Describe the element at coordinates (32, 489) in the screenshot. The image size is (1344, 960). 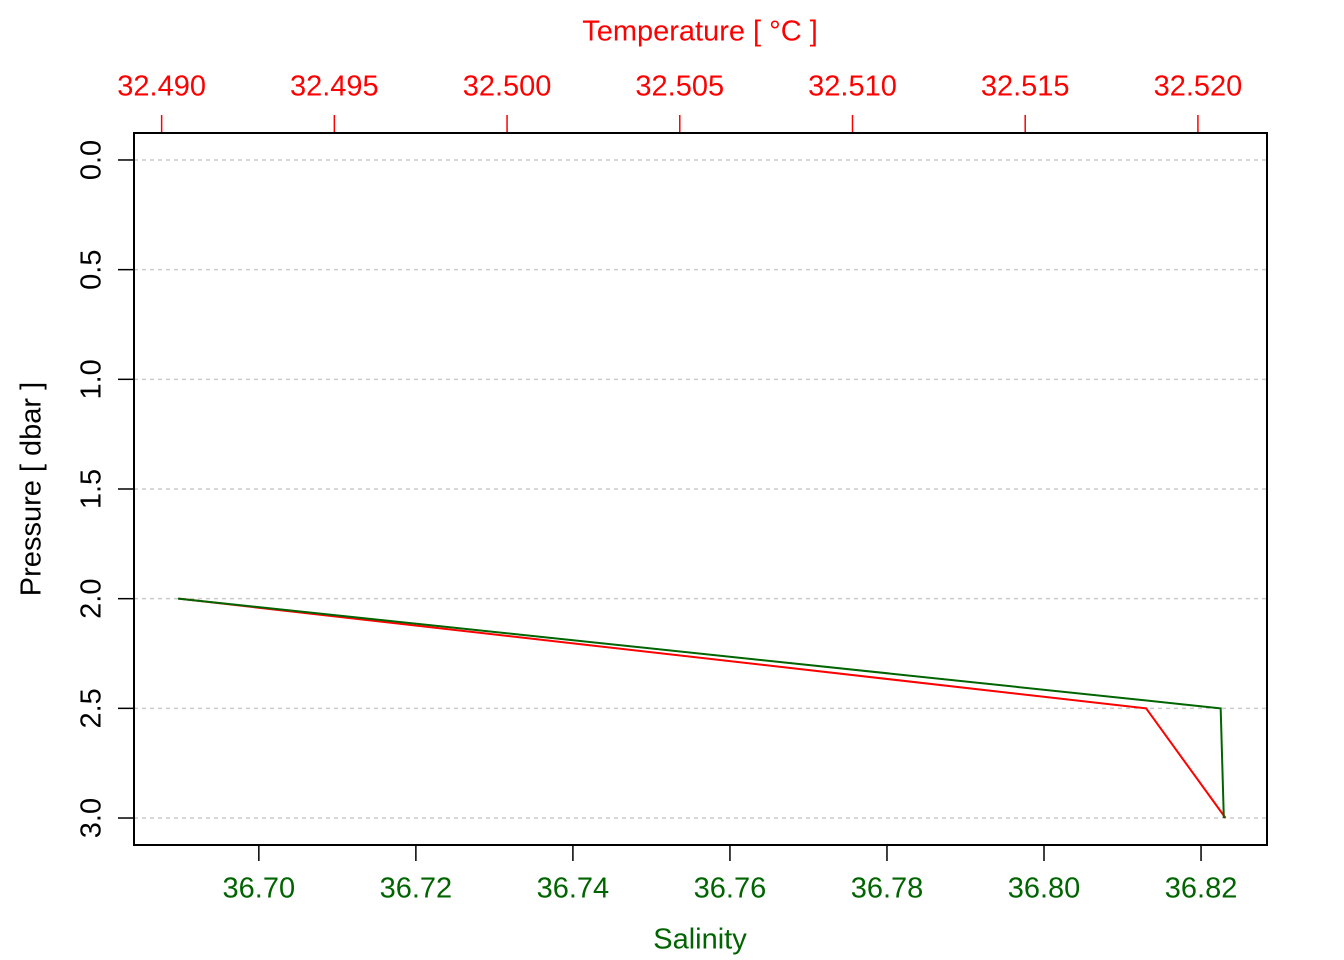
I see `y-axis-title: Pressure [ dbar ]` at that location.